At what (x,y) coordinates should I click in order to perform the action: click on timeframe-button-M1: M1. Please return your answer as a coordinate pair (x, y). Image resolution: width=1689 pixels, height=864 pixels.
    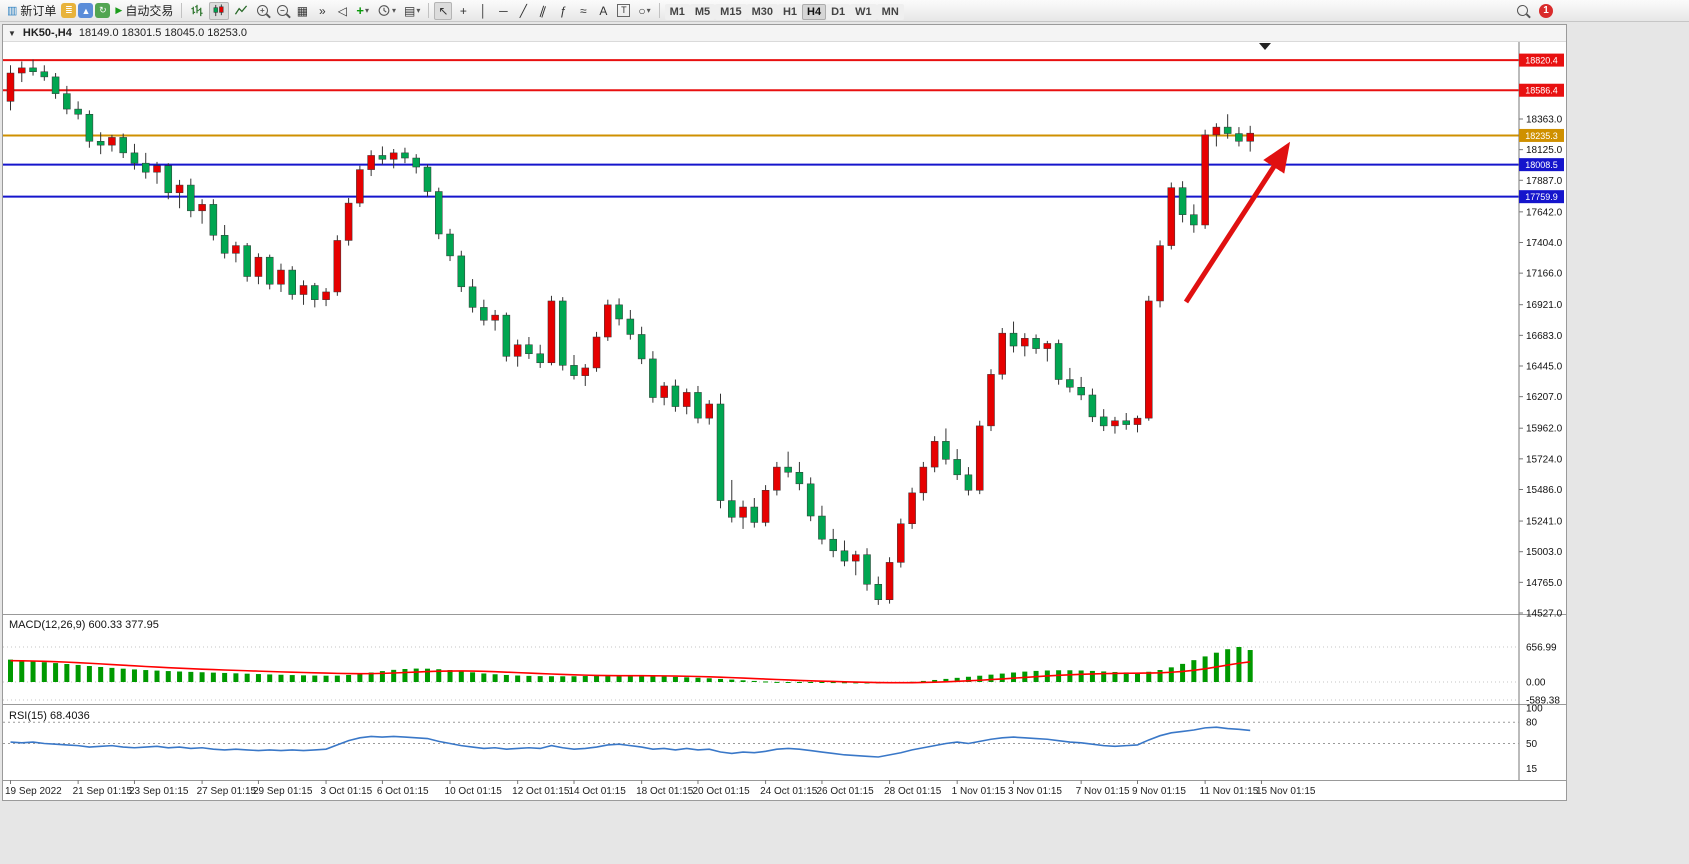
    Looking at the image, I should click on (677, 11).